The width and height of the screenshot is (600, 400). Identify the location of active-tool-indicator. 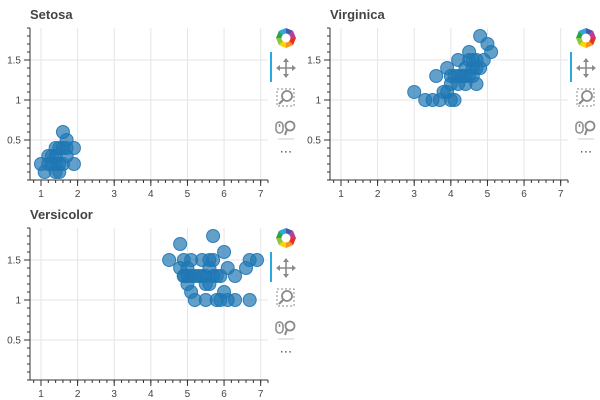
(271, 267).